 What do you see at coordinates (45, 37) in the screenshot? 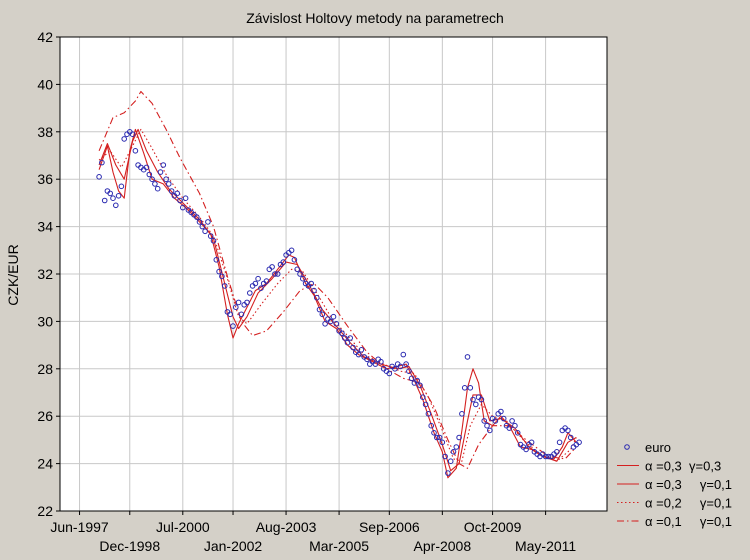
I see `y-tick-label: 42` at bounding box center [45, 37].